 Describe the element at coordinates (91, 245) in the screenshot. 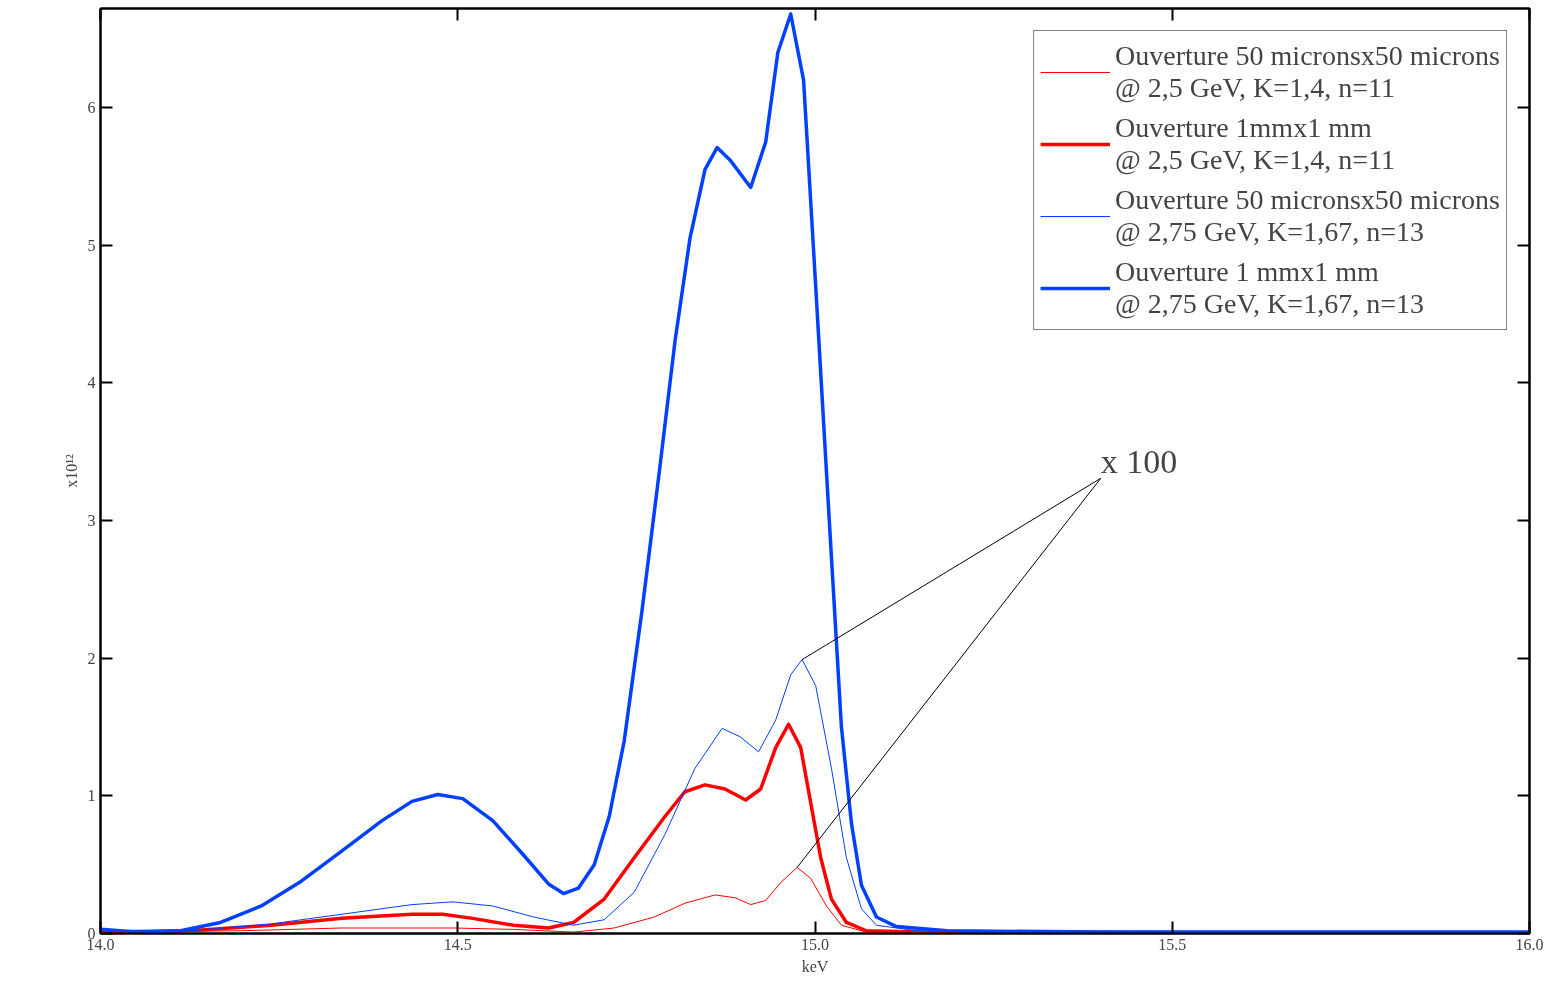

I see `y-tick-label: 5` at that location.